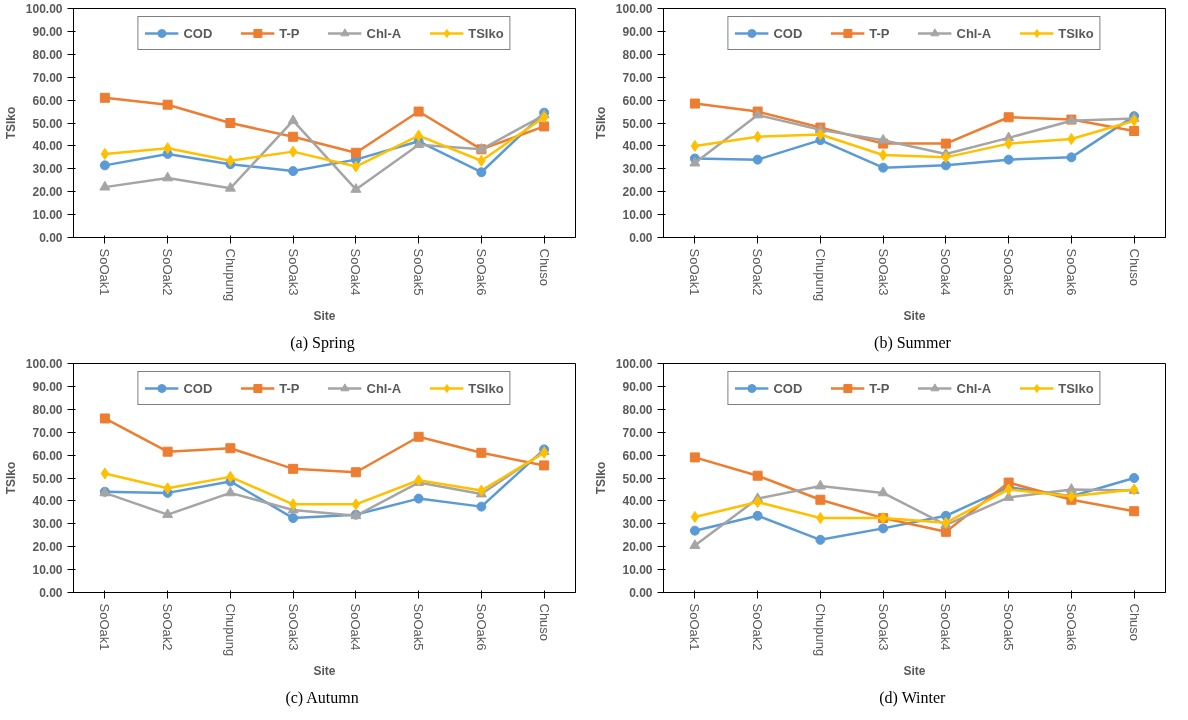 Image resolution: width=1188 pixels, height=720 pixels. What do you see at coordinates (322, 697) in the screenshot?
I see `text: (c) Autumn` at bounding box center [322, 697].